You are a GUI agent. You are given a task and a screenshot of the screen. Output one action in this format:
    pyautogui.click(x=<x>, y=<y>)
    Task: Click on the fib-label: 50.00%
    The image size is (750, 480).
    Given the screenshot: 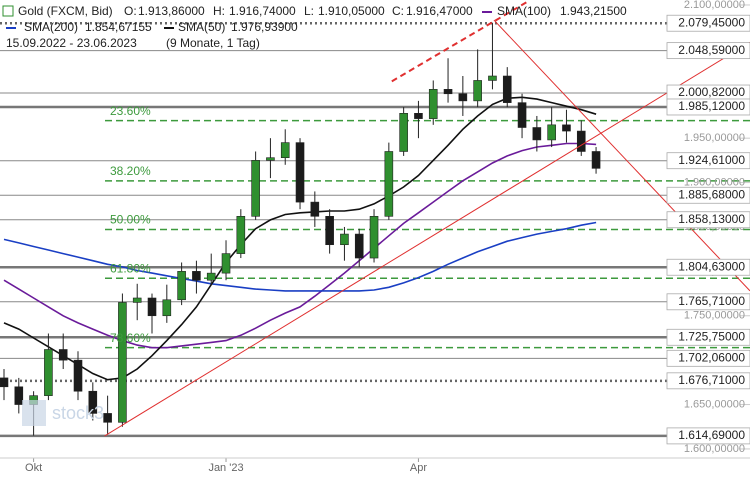 What is the action you would take?
    pyautogui.click(x=130, y=220)
    